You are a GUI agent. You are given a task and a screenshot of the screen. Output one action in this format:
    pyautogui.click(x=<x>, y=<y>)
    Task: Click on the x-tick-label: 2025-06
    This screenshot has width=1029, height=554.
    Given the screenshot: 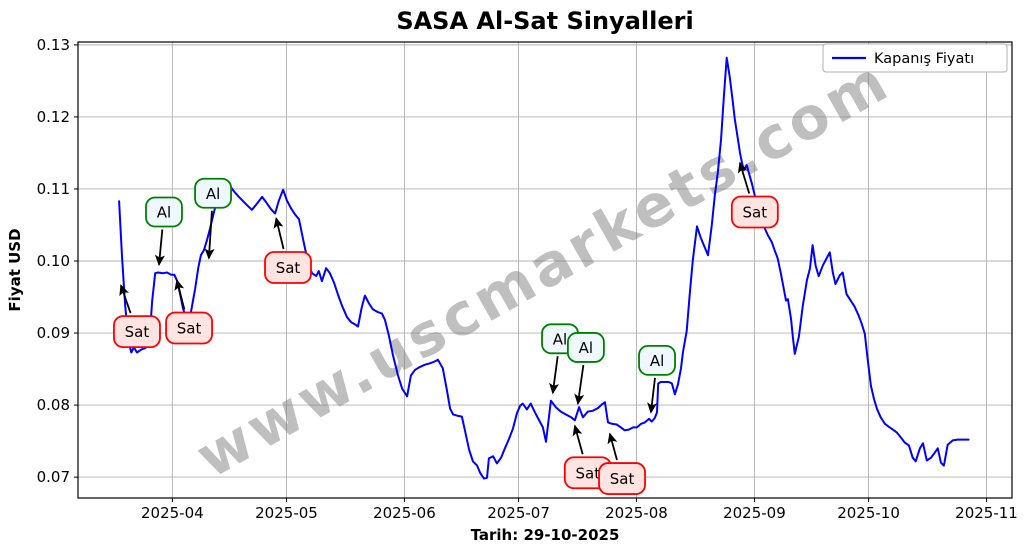 What is the action you would take?
    pyautogui.click(x=404, y=513)
    